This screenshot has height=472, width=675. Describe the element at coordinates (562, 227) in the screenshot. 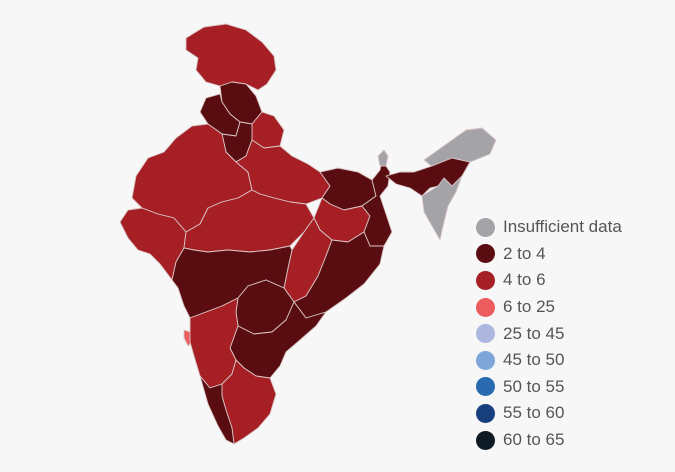

I see `legend-label: Insufficient data` at that location.